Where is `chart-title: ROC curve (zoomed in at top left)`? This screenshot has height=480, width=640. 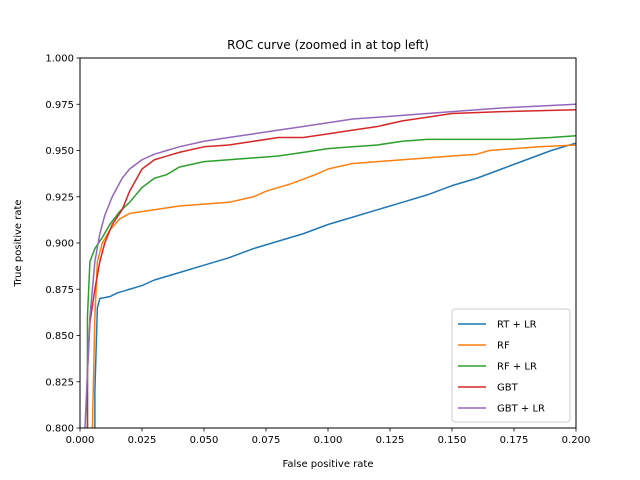
chart-title: ROC curve (zoomed in at top left) is located at coordinates (328, 45).